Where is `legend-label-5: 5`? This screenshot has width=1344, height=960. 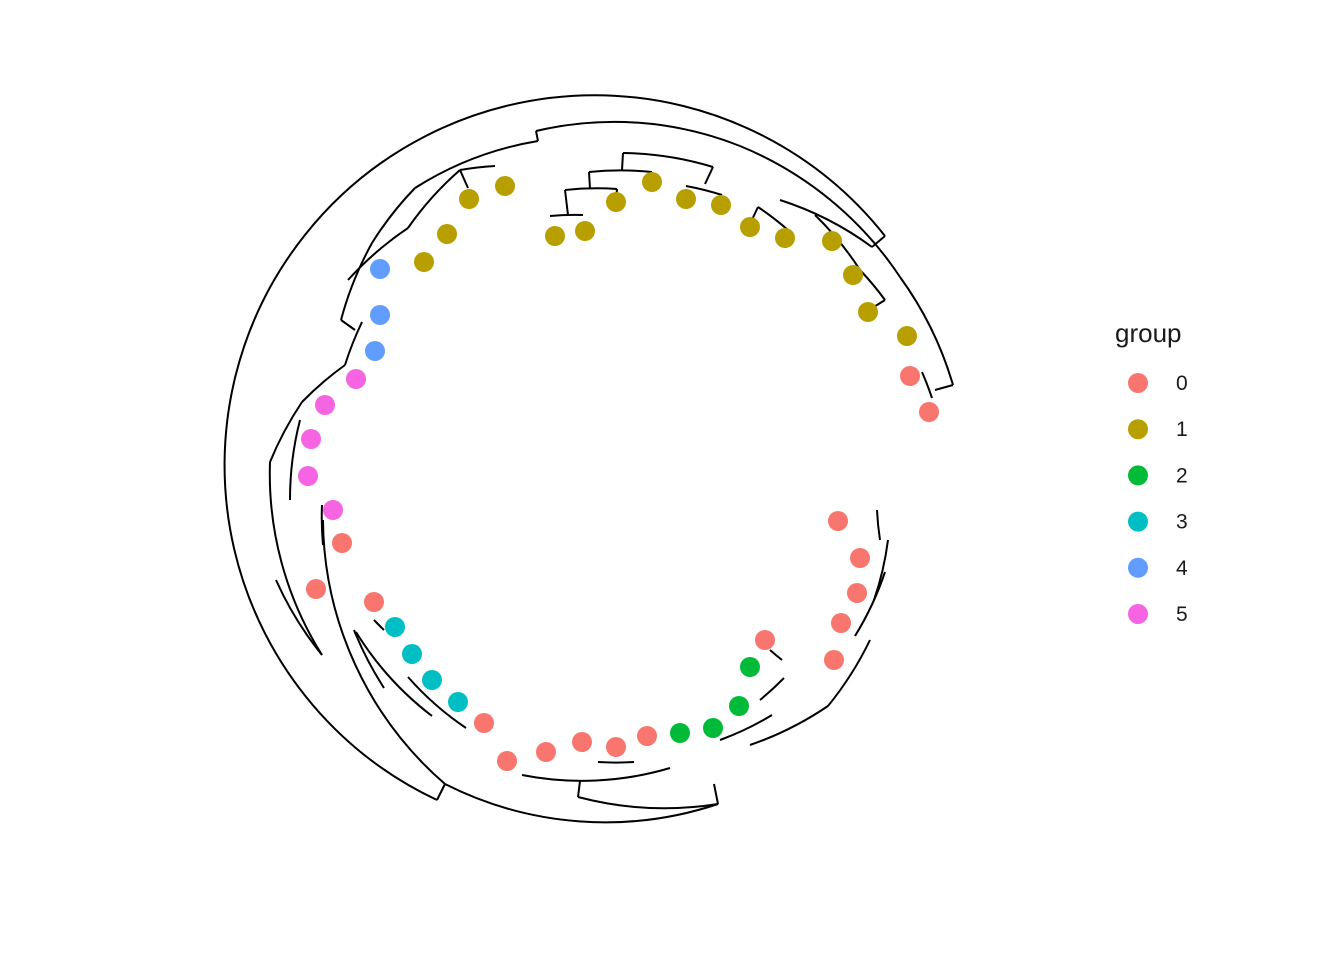
legend-label-5: 5 is located at coordinates (1182, 614).